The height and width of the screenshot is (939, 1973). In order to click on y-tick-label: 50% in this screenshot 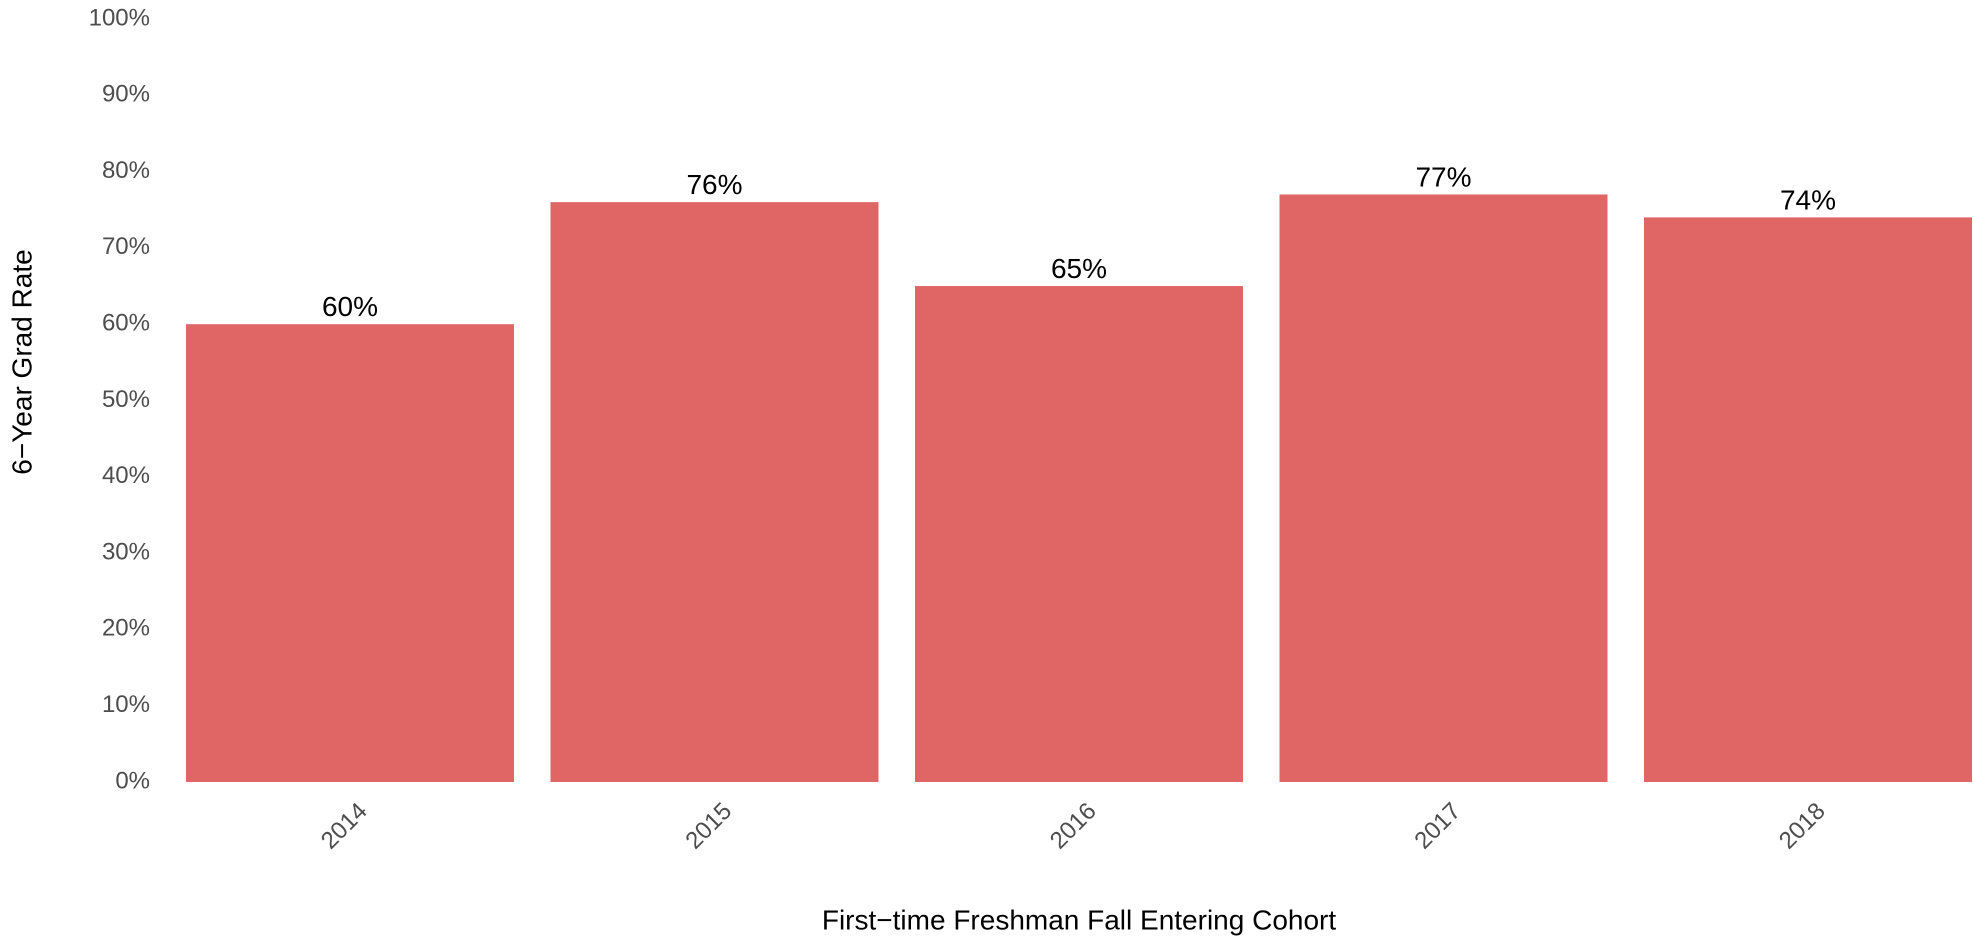, I will do `click(126, 399)`.